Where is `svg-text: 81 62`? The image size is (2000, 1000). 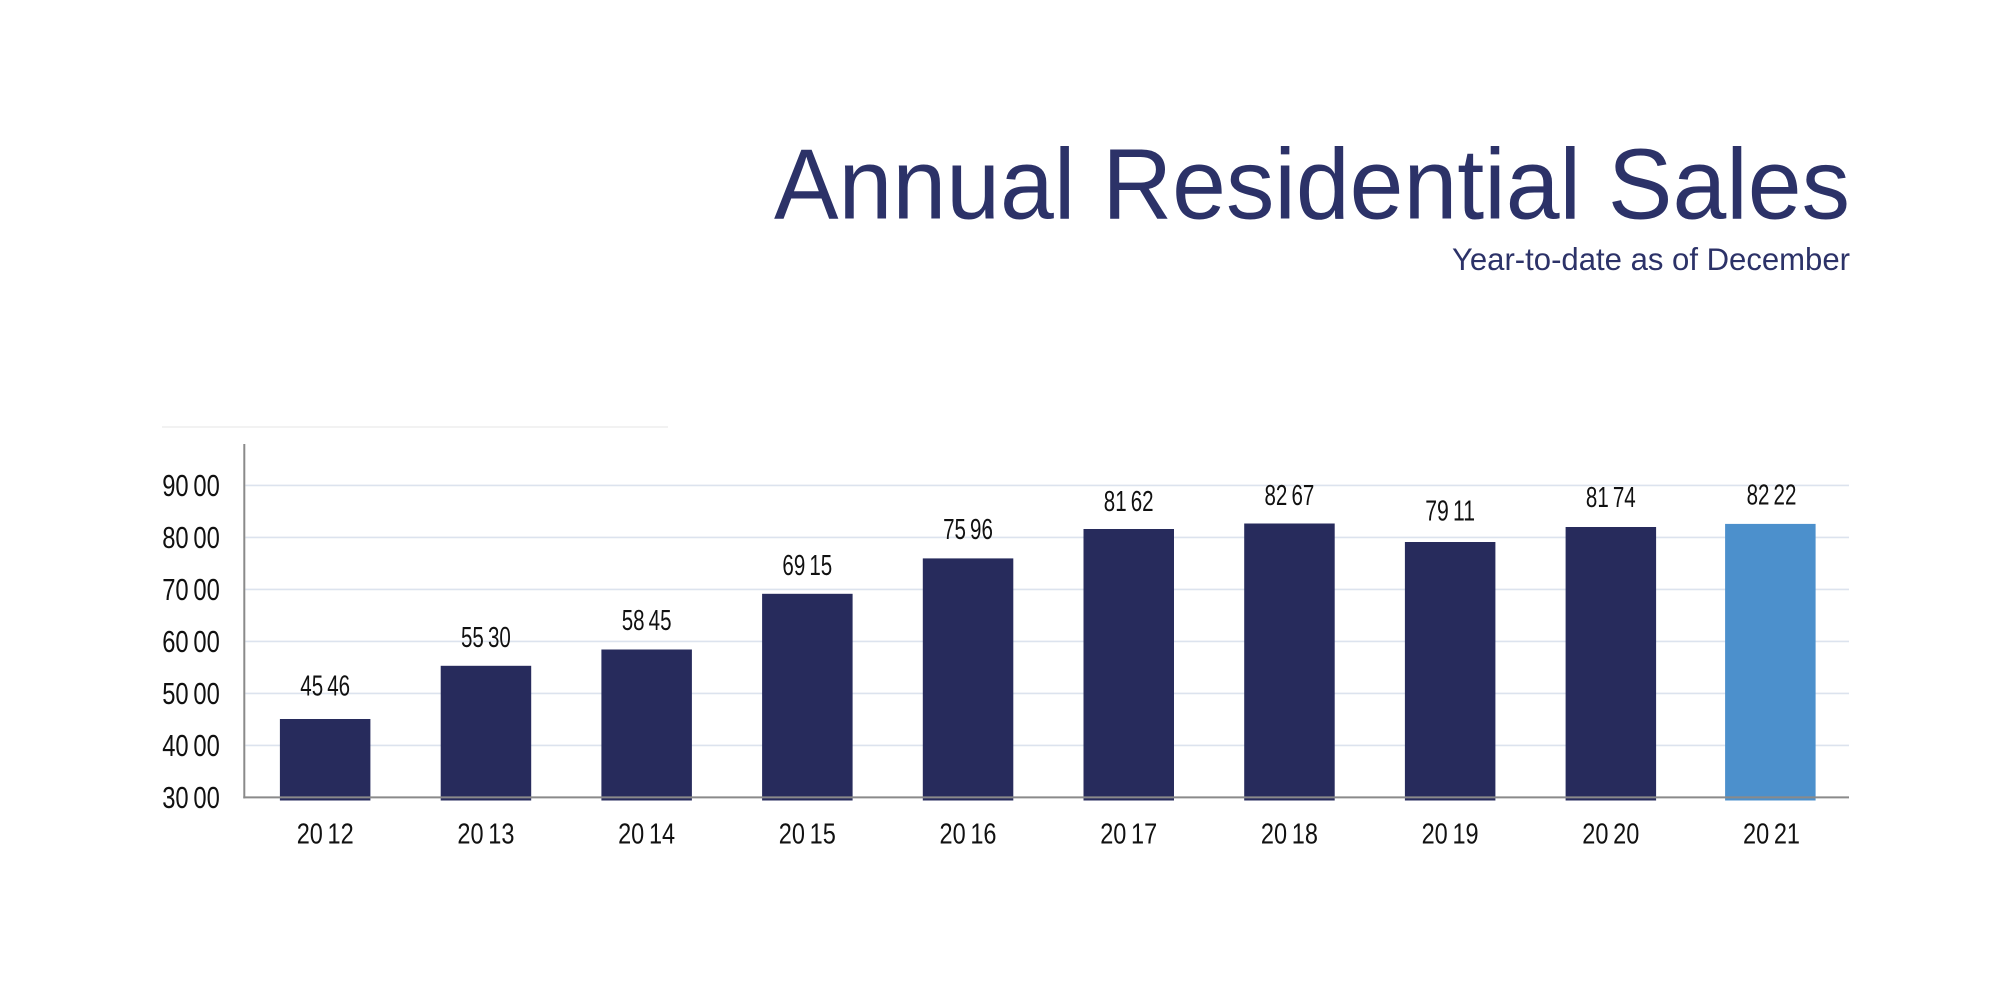
svg-text: 81 62 is located at coordinates (1129, 502).